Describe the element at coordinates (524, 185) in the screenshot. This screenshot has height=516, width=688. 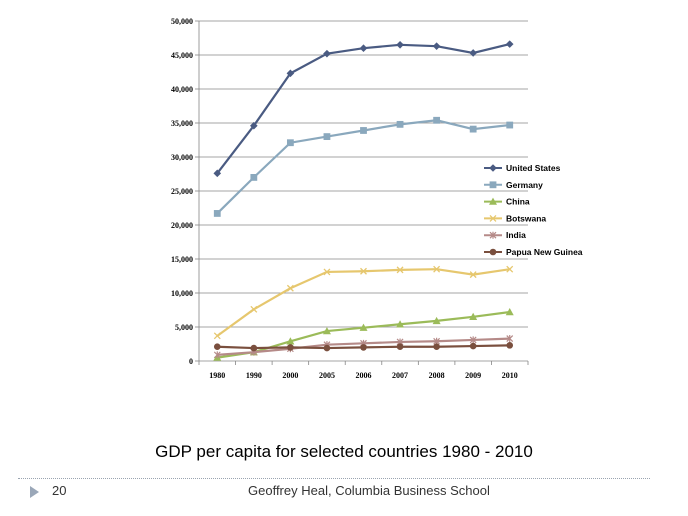
I see `legend-label: Germany` at that location.